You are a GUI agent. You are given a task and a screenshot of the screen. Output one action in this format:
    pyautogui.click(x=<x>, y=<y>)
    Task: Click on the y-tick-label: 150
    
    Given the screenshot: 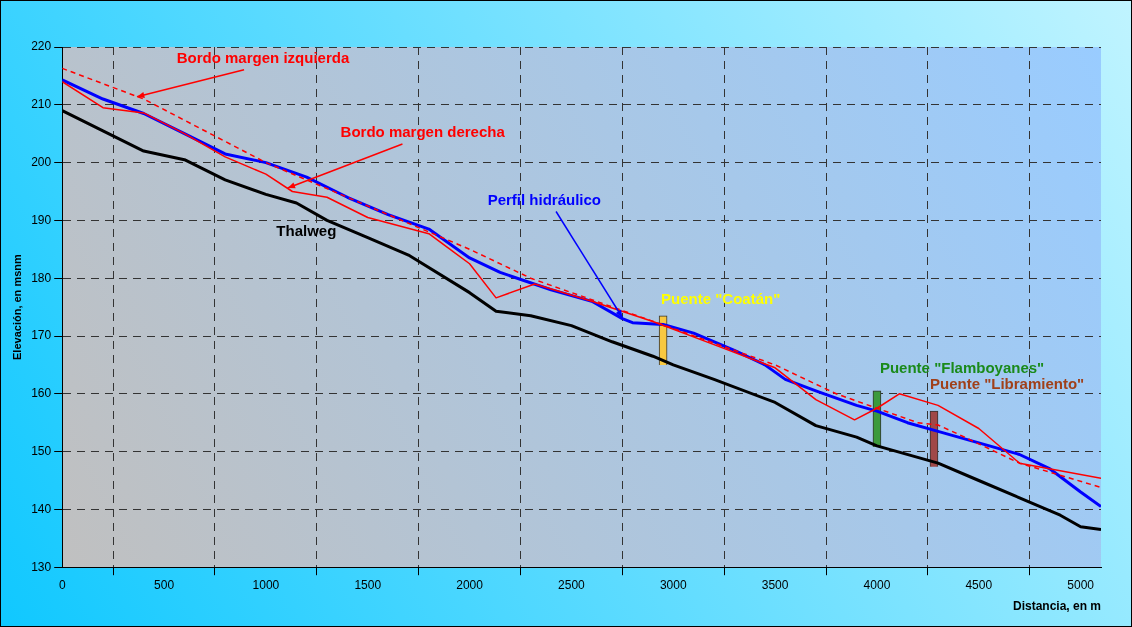 What is the action you would take?
    pyautogui.click(x=41, y=450)
    